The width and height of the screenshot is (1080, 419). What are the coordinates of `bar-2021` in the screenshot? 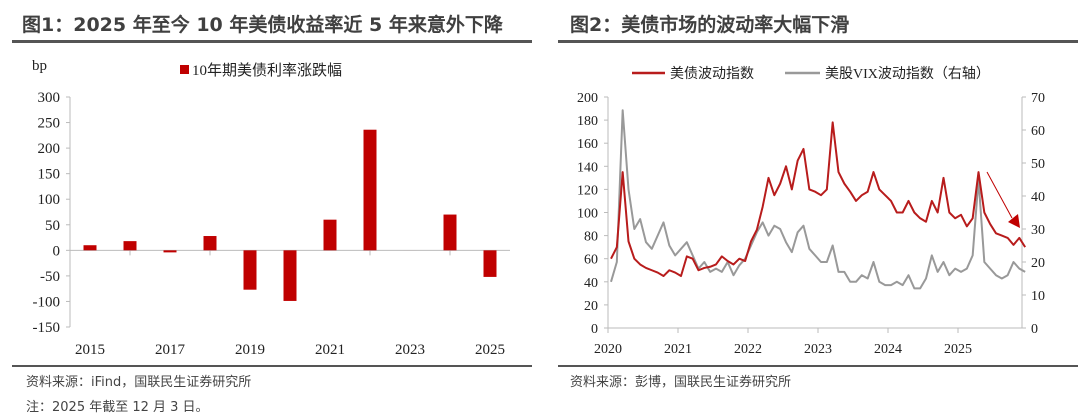 It's located at (330, 235).